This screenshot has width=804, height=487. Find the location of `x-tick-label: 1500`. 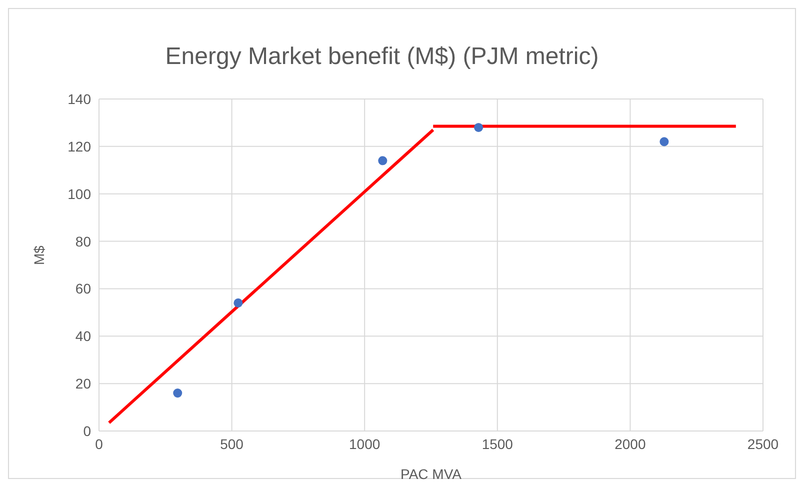

x-tick-label: 1500 is located at coordinates (498, 444).